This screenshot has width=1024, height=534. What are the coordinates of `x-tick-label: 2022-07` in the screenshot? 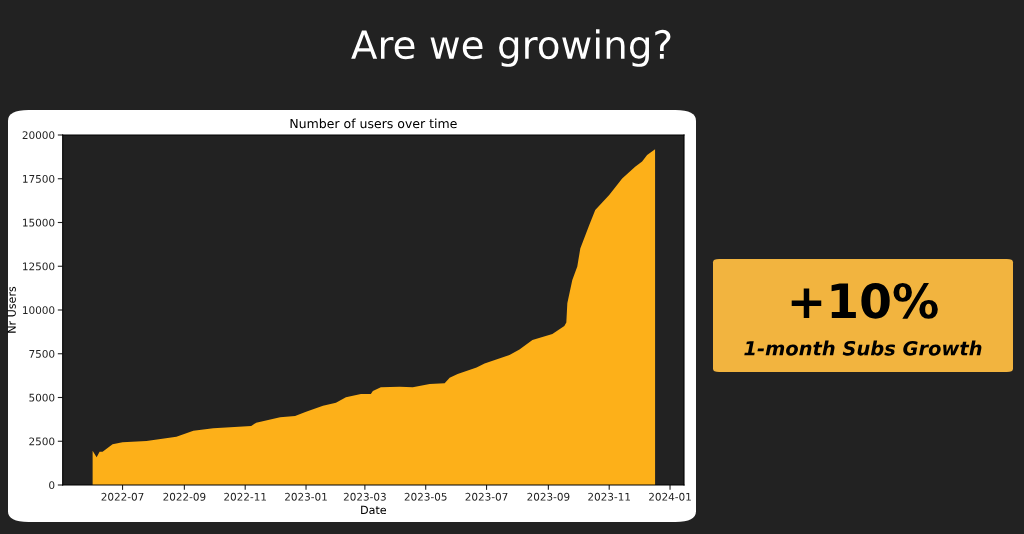 It's located at (122, 496).